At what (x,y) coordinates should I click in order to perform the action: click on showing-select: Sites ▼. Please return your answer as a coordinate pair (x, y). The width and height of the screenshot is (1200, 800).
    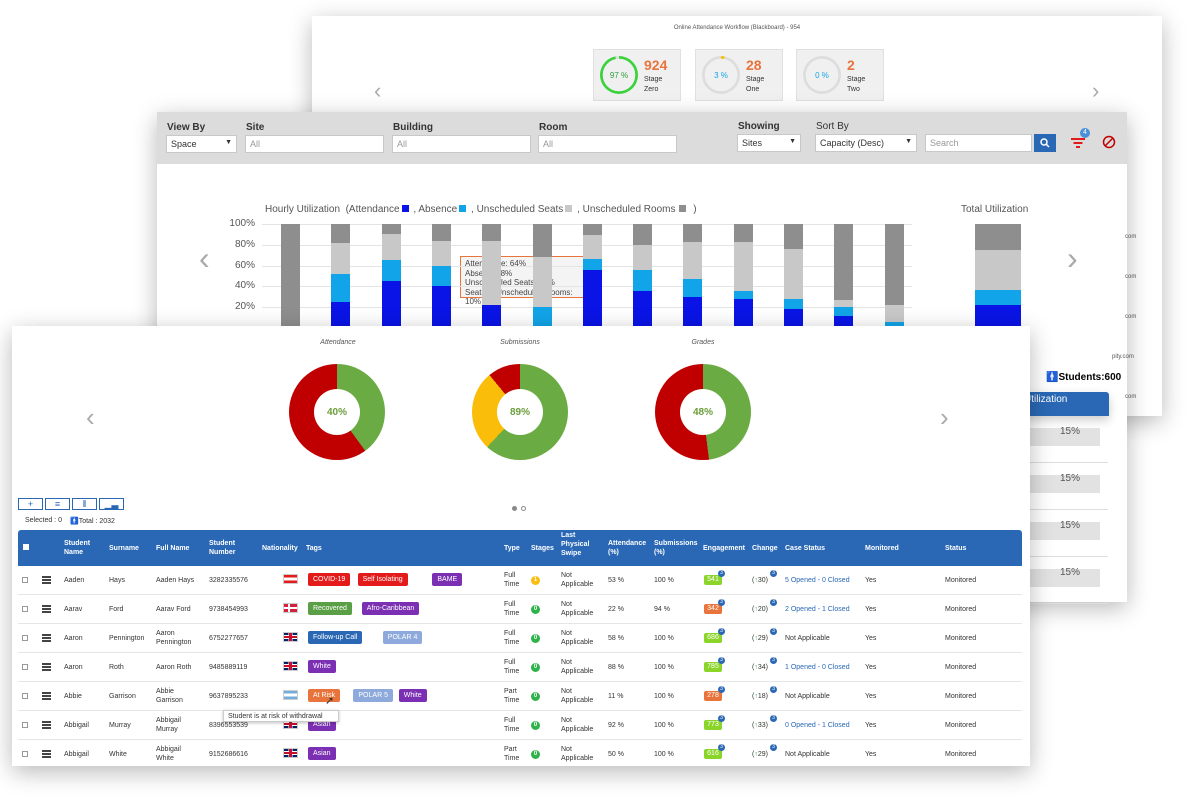
    Looking at the image, I should click on (769, 143).